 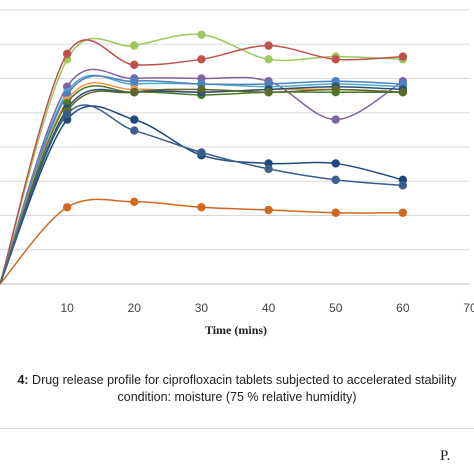 What do you see at coordinates (135, 308) in the screenshot?
I see `x-tick-label: 20` at bounding box center [135, 308].